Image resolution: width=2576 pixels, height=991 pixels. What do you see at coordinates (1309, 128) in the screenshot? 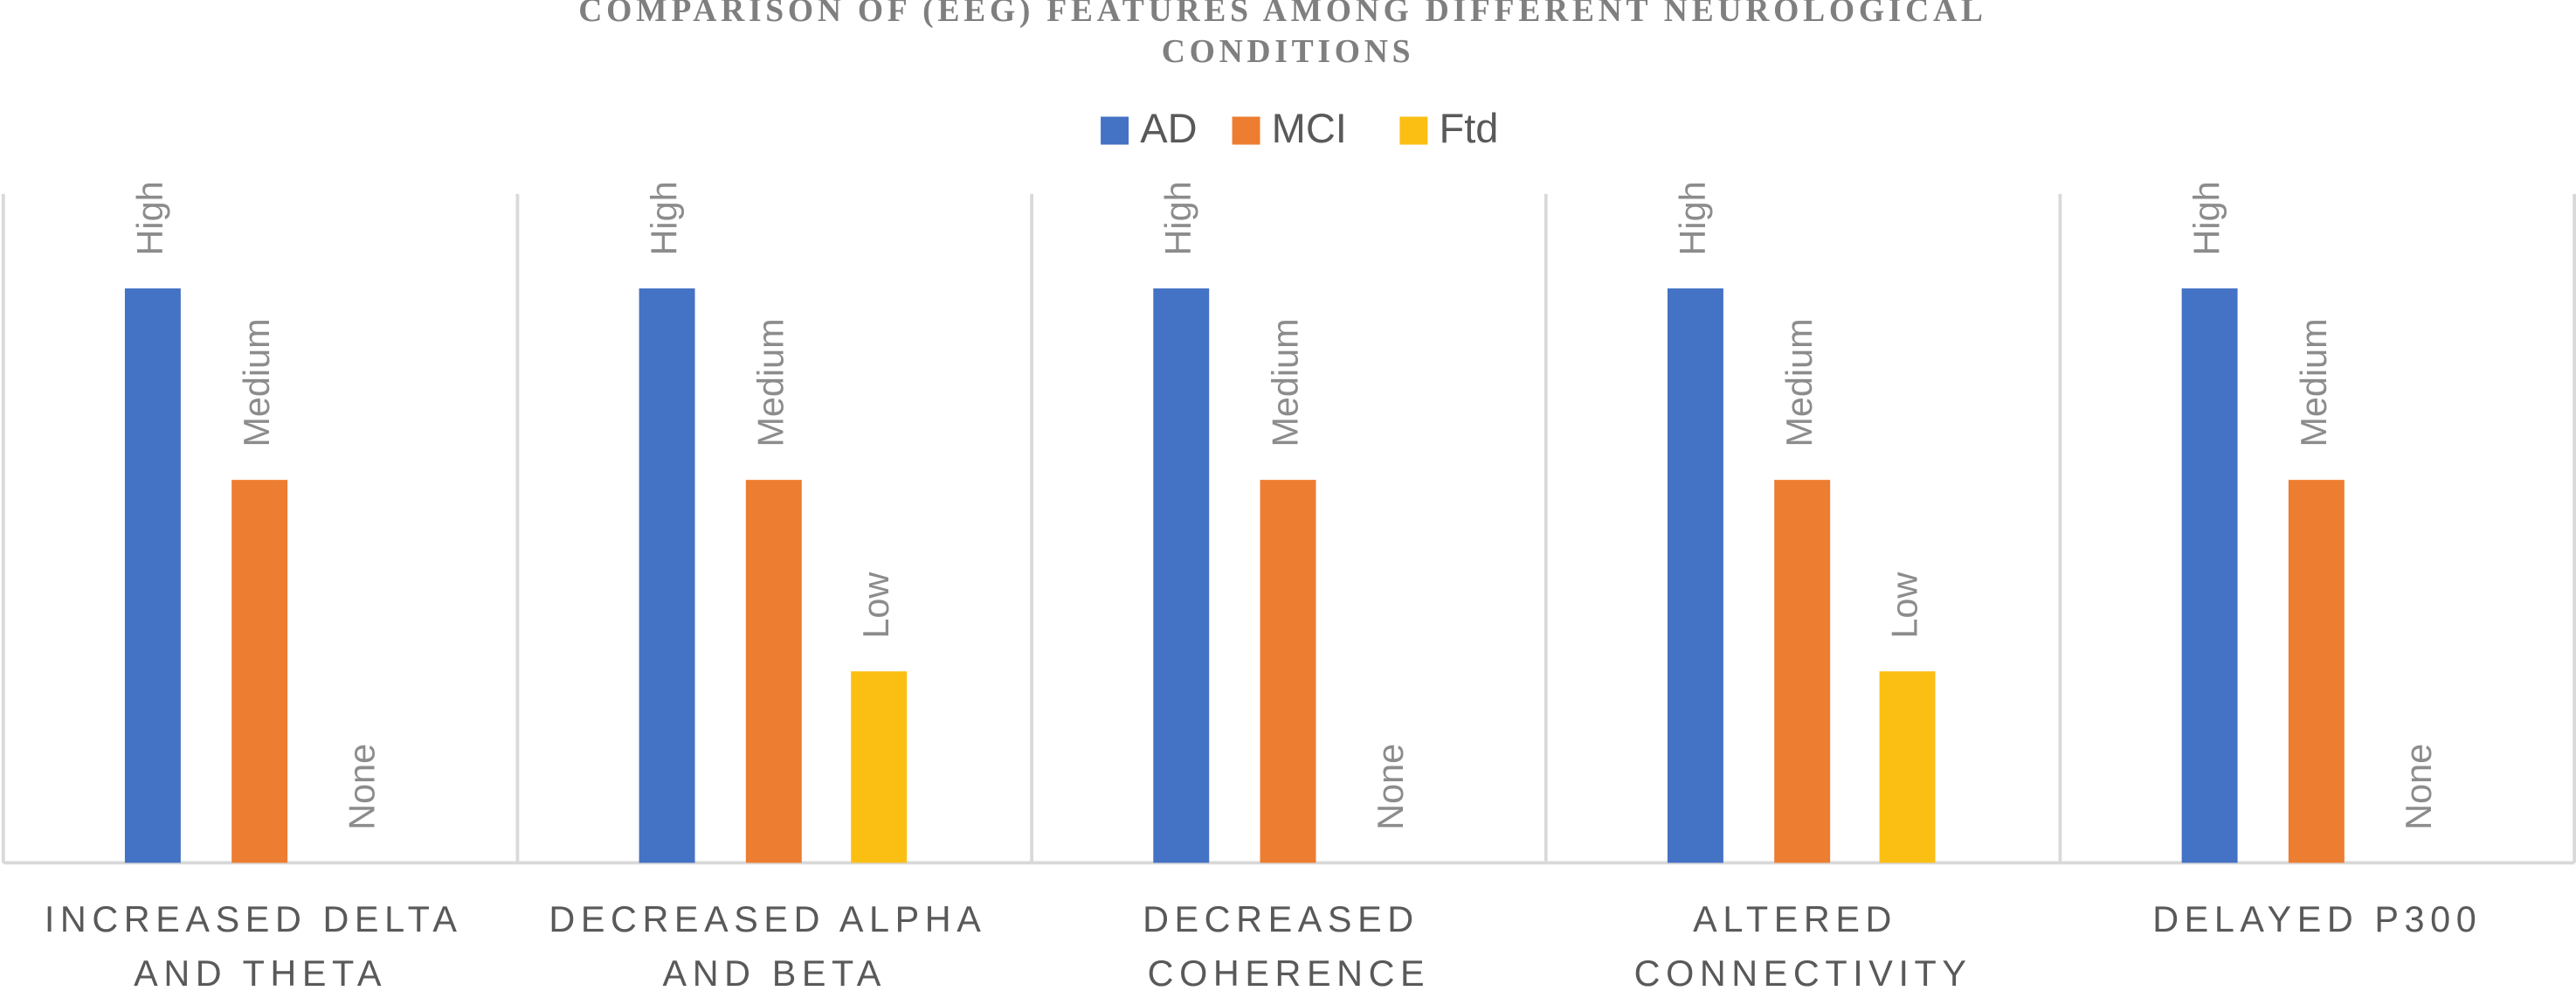
I see `legend-label: MCI` at bounding box center [1309, 128].